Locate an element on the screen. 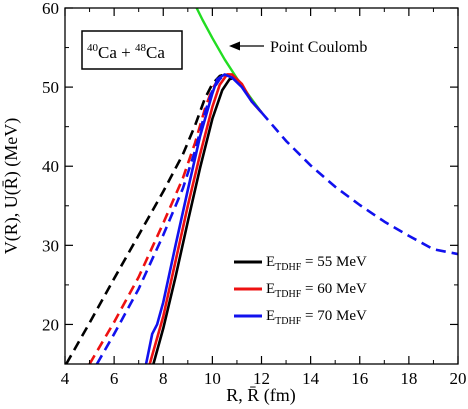  legend-entry-60: ETDHF = 60 MeV is located at coordinates (300, 290).